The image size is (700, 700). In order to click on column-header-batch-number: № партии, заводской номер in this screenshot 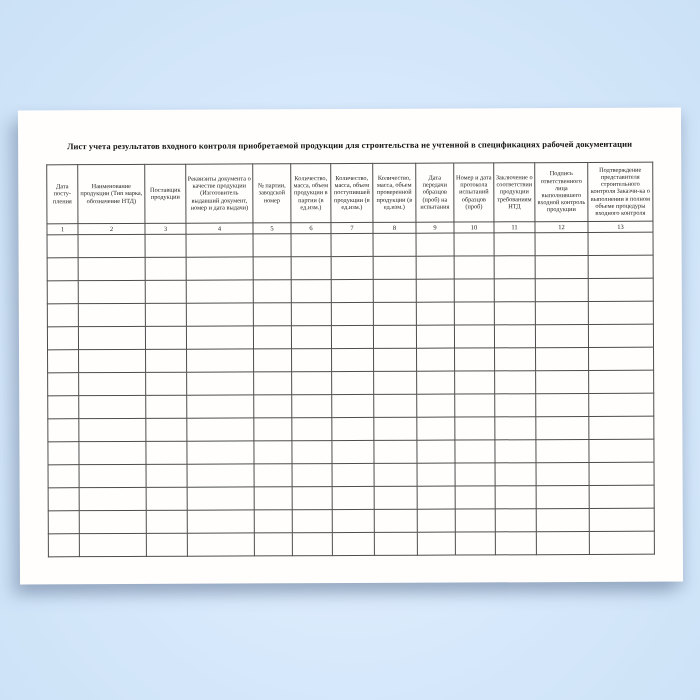, I will do `click(271, 193)`.